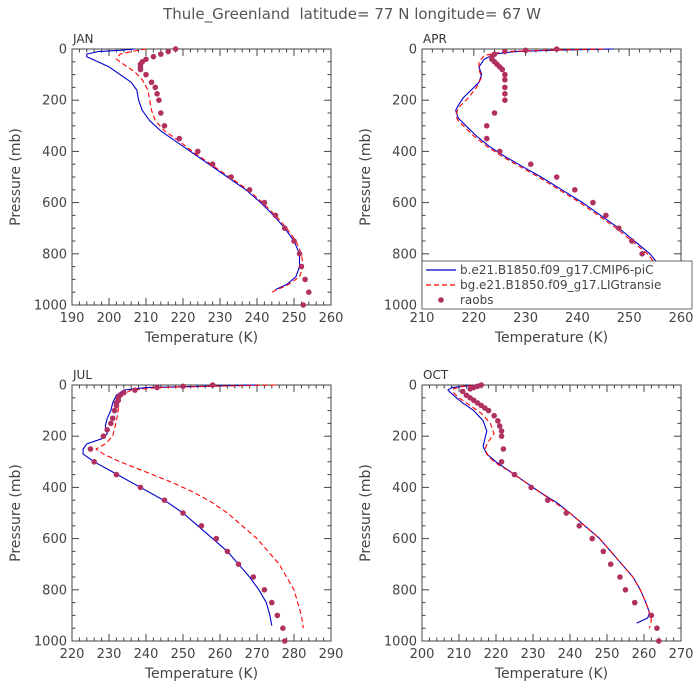 This screenshot has width=700, height=700. Describe the element at coordinates (413, 386) in the screenshot. I see `y-tick-label-oct: 0` at that location.